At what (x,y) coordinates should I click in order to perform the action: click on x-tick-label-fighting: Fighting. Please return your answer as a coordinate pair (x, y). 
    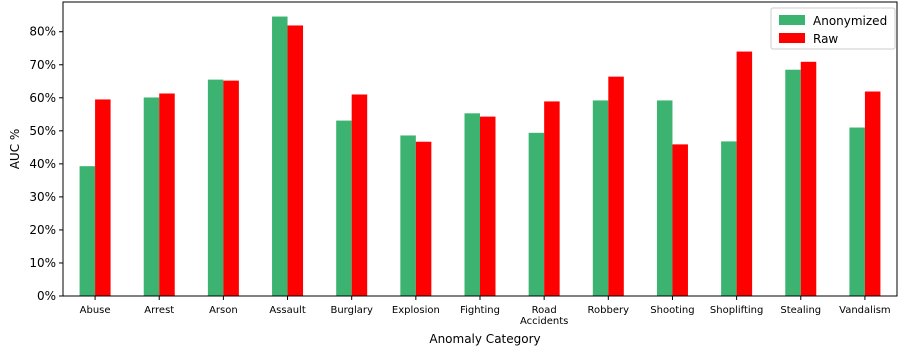
    Looking at the image, I should click on (480, 310).